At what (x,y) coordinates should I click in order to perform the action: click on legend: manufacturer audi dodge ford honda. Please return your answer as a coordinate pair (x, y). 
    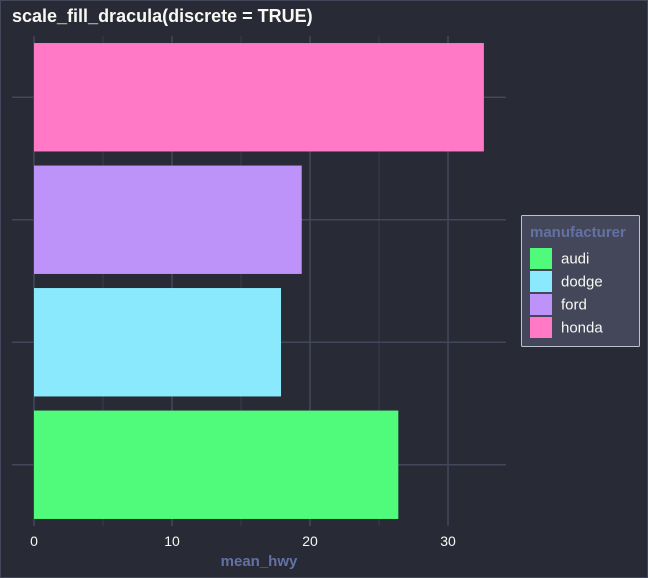
    Looking at the image, I should click on (580, 281).